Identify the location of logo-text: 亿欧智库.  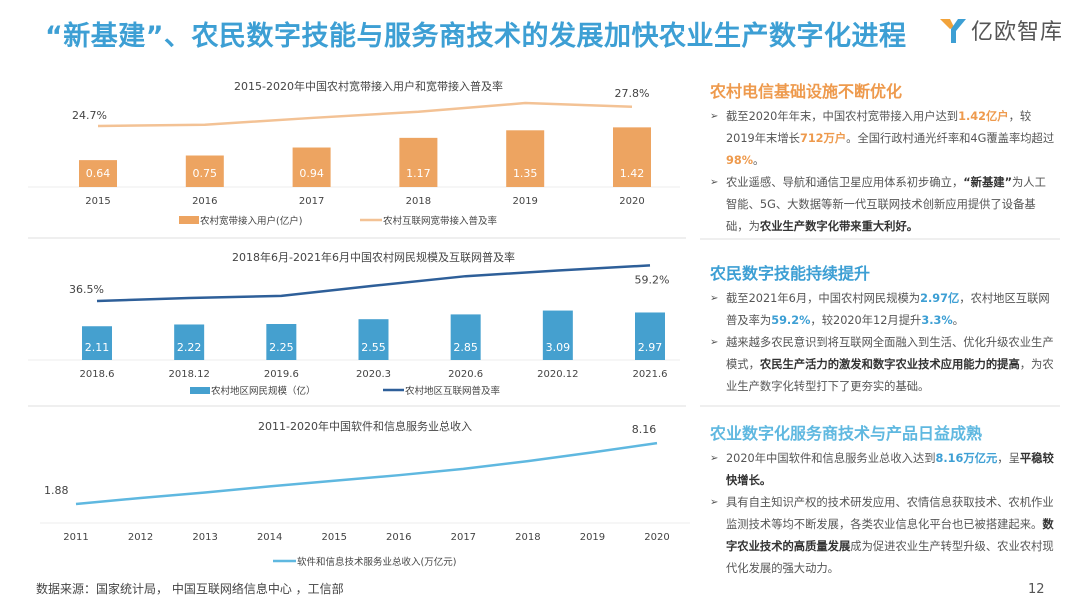
(1017, 32).